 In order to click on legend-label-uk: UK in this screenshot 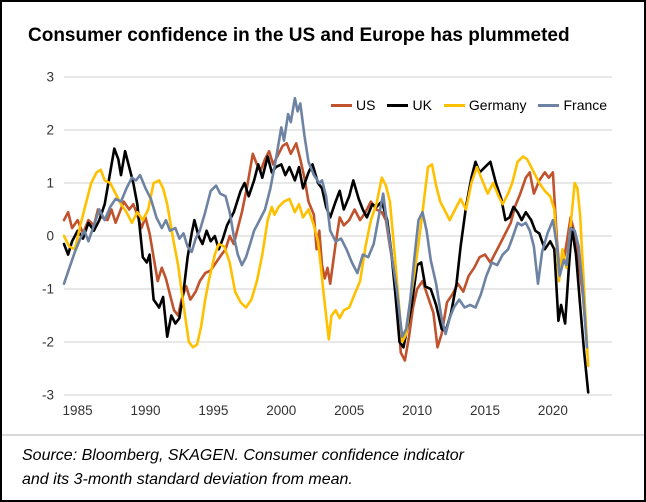, I will do `click(422, 105)`.